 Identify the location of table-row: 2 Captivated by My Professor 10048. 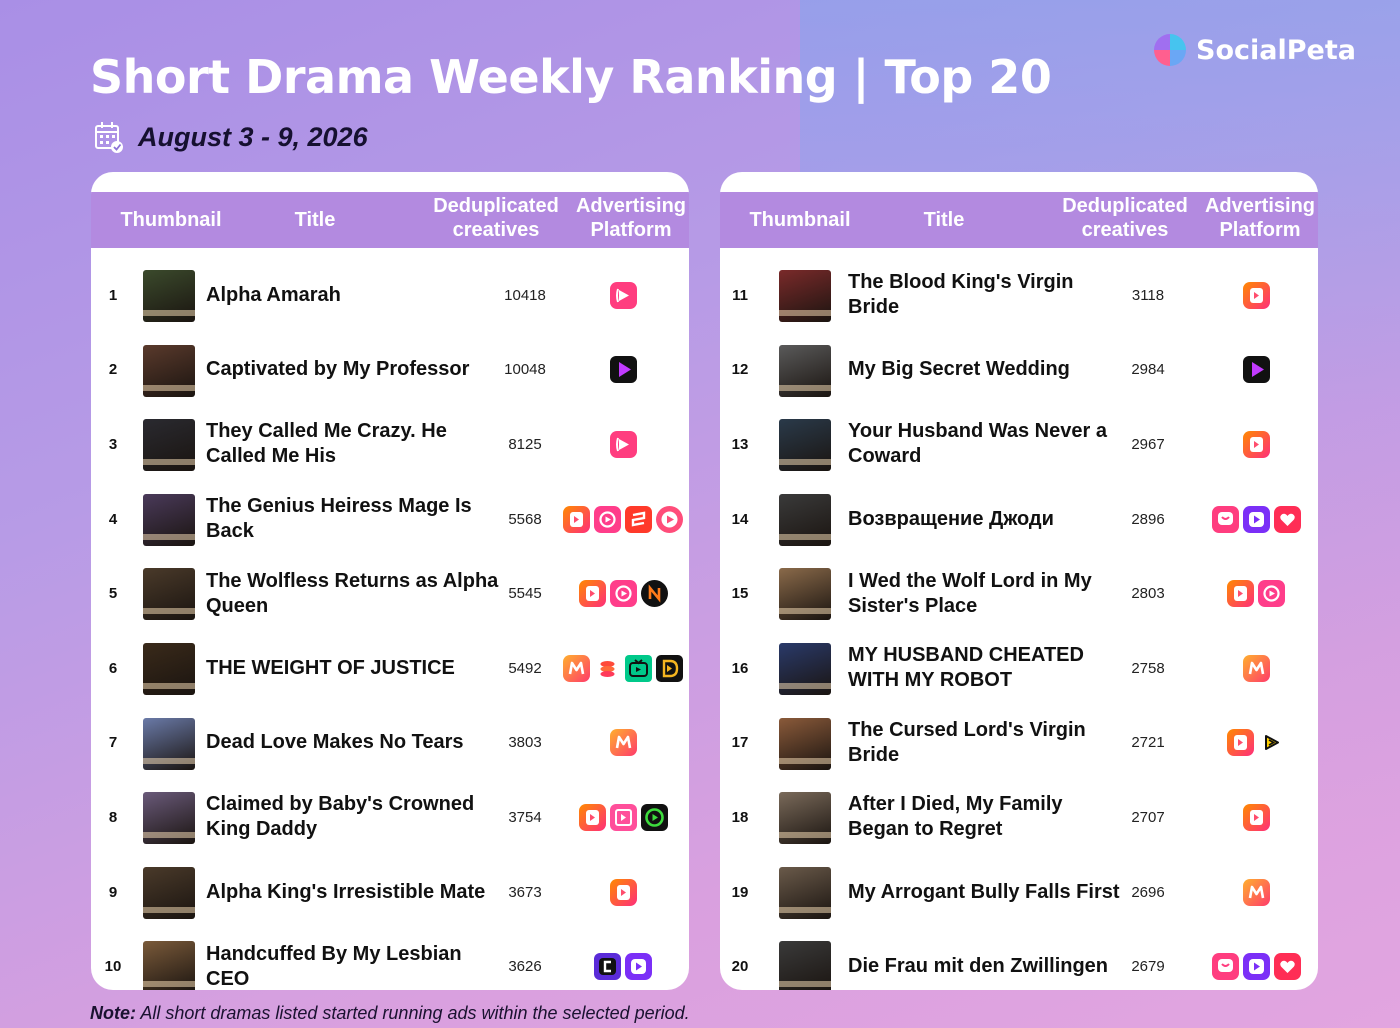
(390, 370).